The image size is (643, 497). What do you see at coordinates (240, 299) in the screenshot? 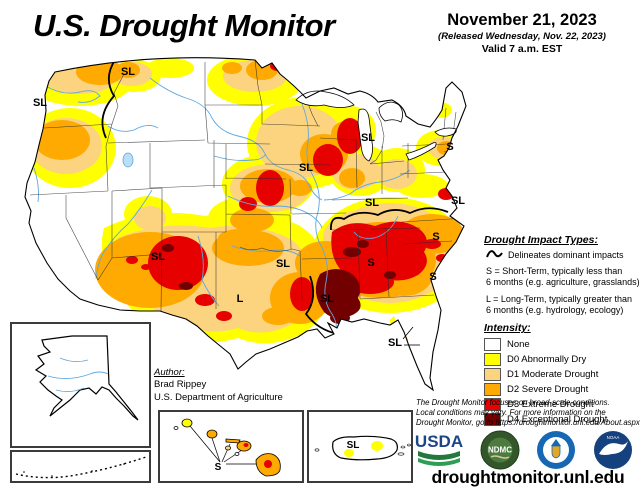
I see `map-impact-label: L` at bounding box center [240, 299].